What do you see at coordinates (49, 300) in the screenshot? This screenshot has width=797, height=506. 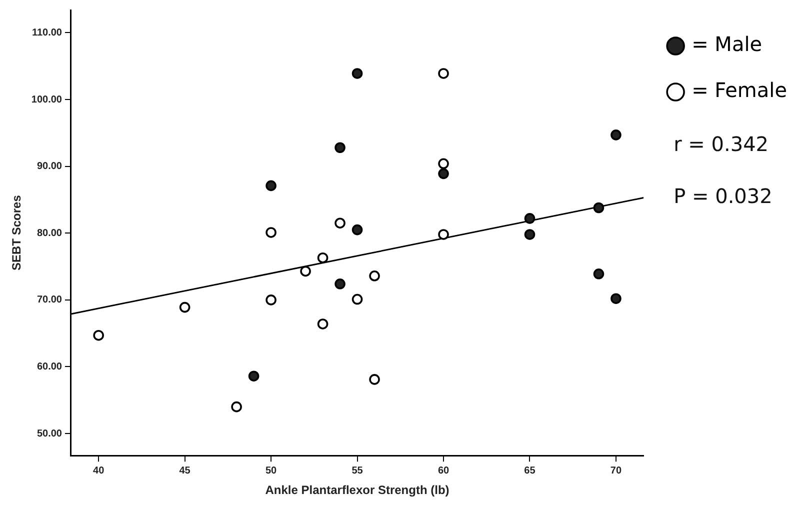 I see `y-tick-label: 70.00` at bounding box center [49, 300].